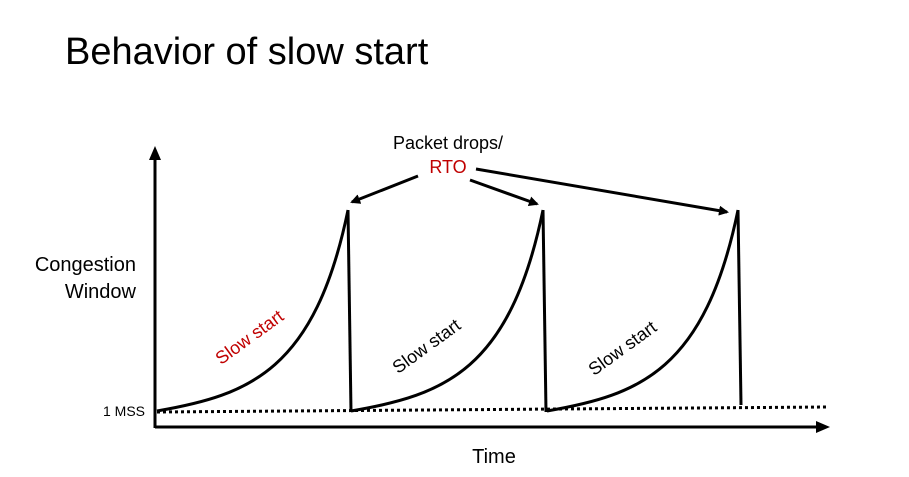 The image size is (909, 477). Describe the element at coordinates (823, 427) in the screenshot. I see `x-axis-arrowhead` at that location.